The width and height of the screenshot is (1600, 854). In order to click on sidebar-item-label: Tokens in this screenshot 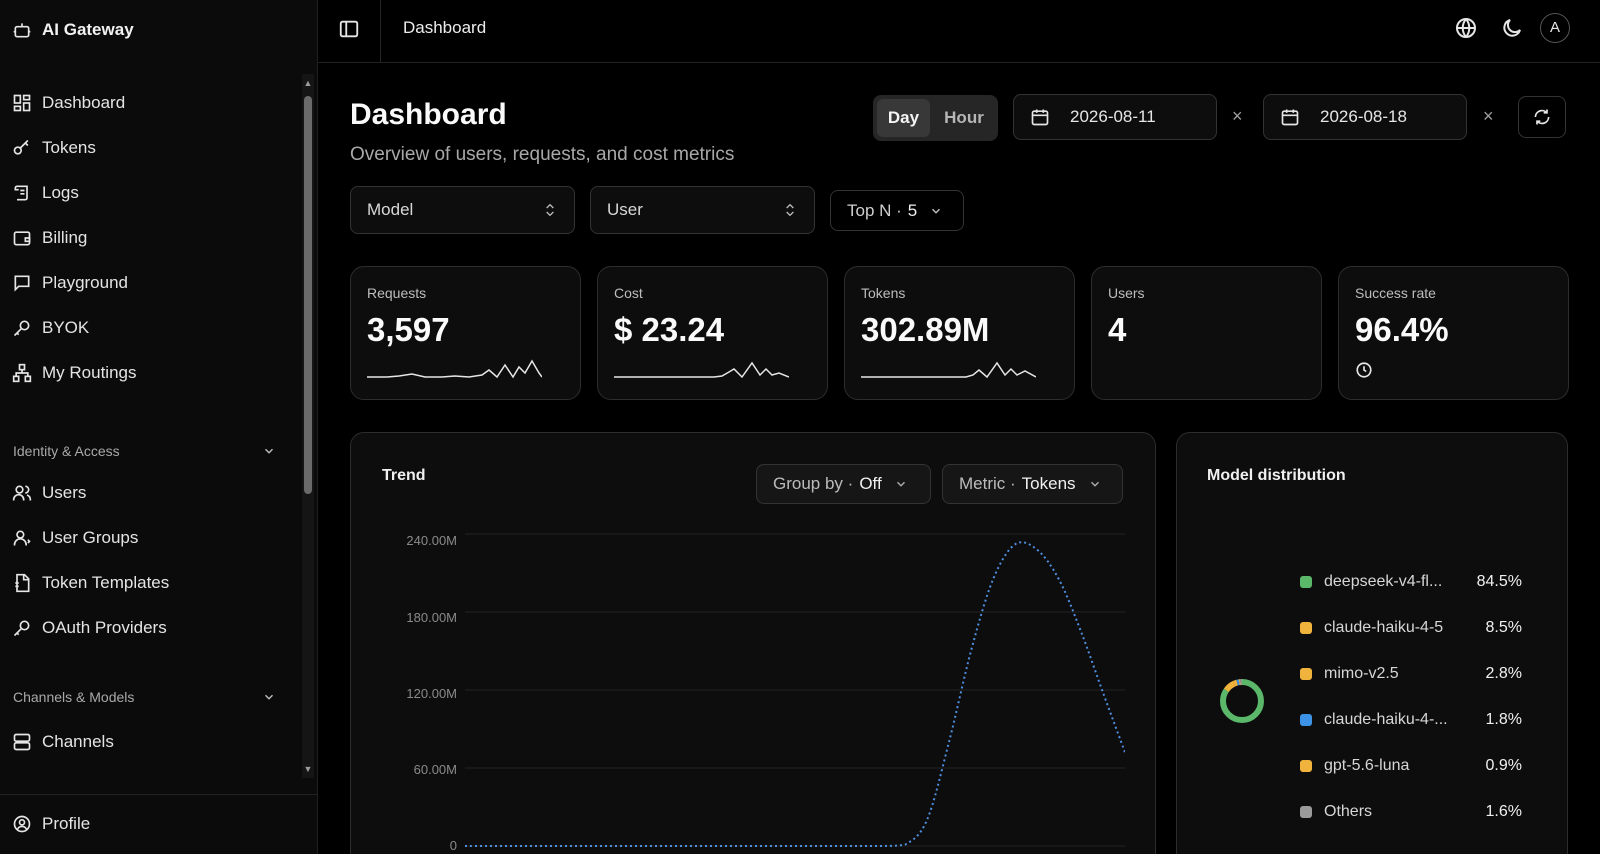, I will do `click(69, 147)`.